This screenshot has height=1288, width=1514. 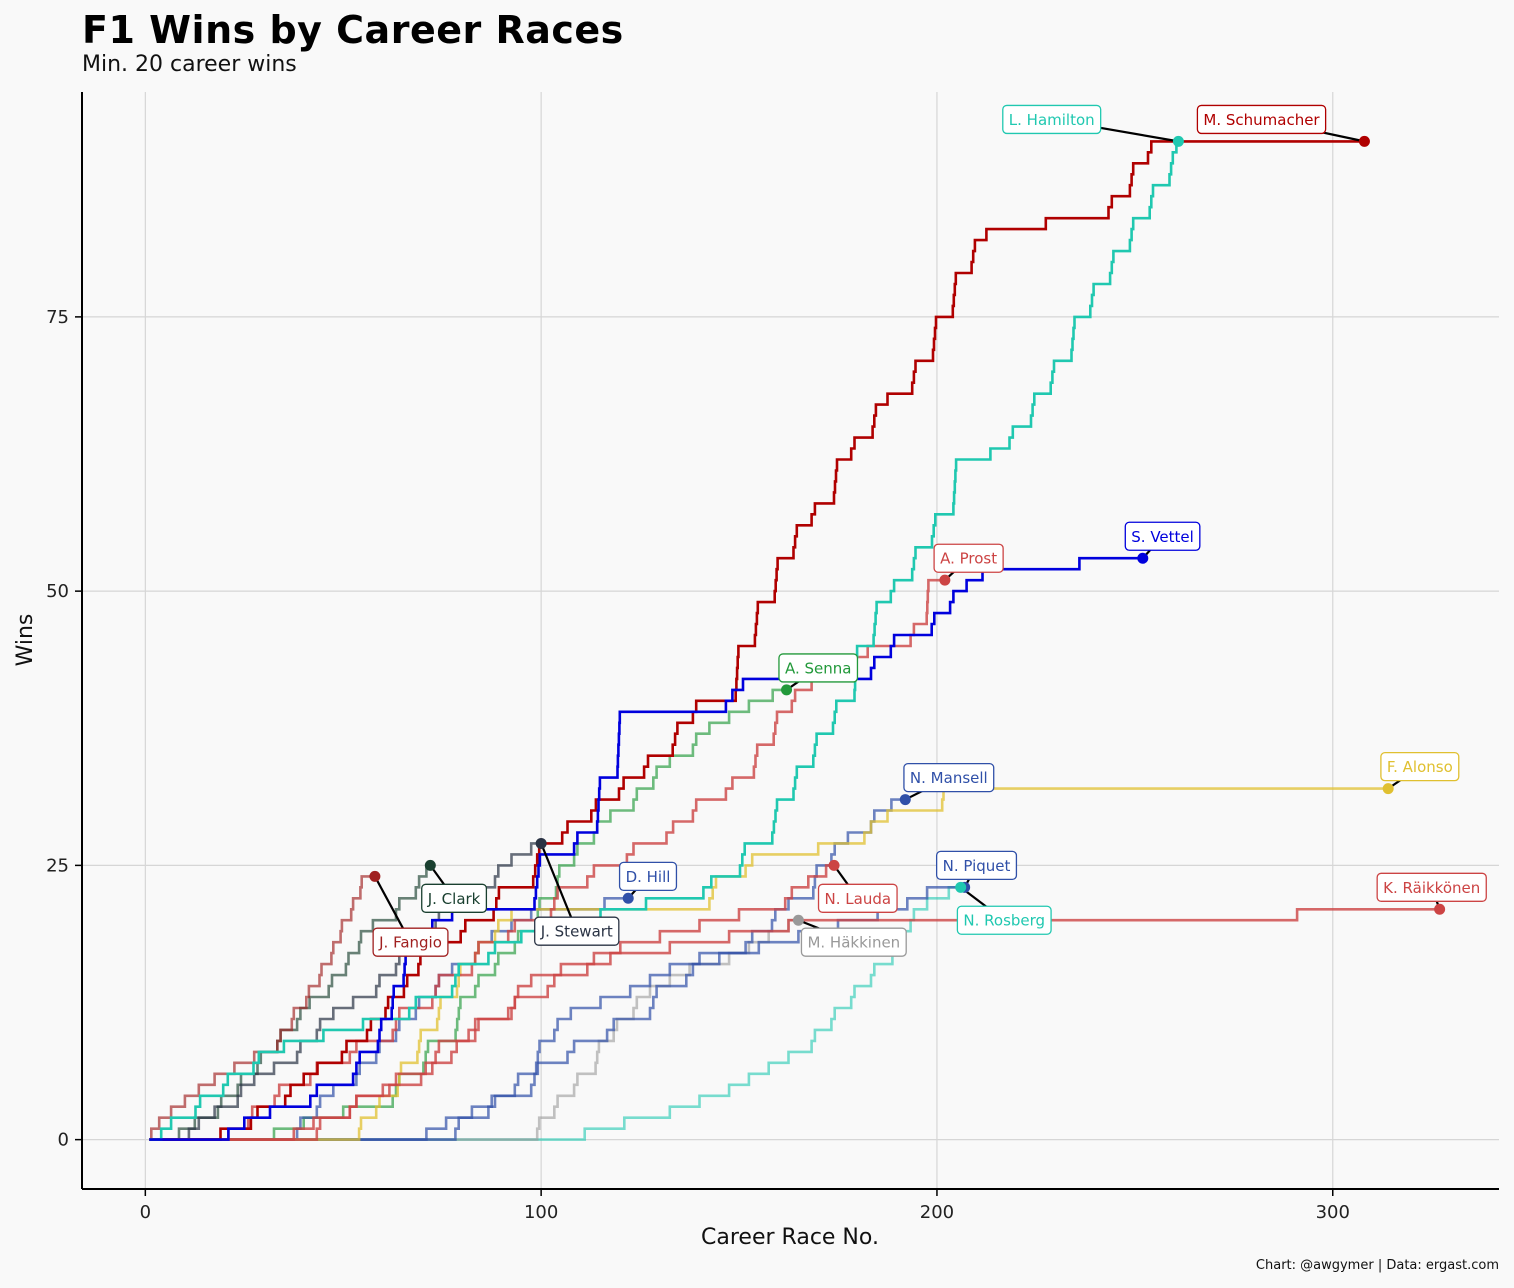 I want to click on series-label-text: A. Senna, so click(x=818, y=668).